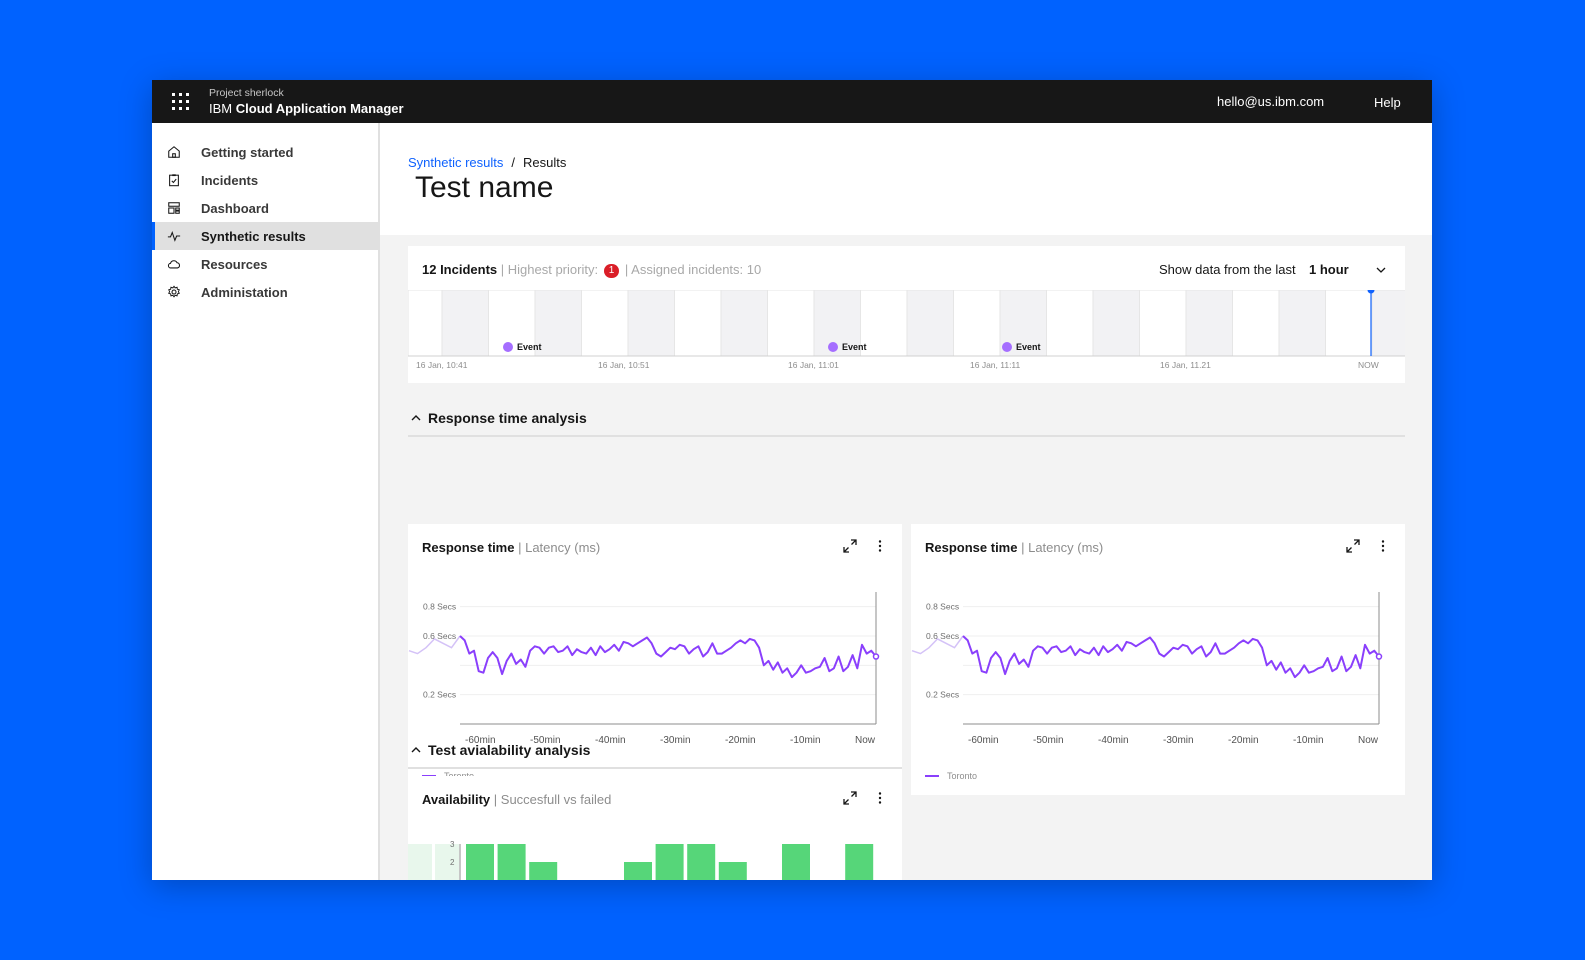 Image resolution: width=1585 pixels, height=960 pixels. What do you see at coordinates (983, 740) in the screenshot?
I see `x-tick-label: -60min` at bounding box center [983, 740].